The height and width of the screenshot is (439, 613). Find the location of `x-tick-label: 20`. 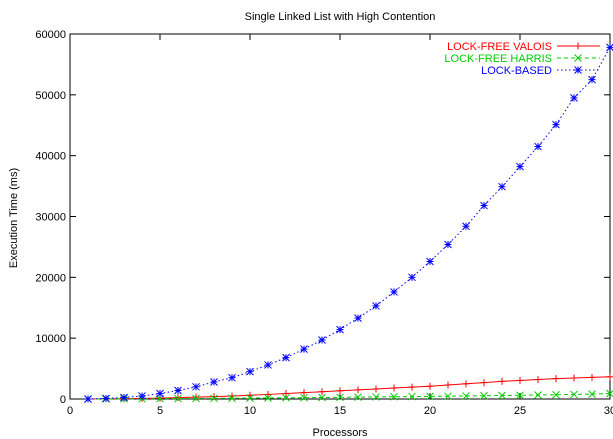

x-tick-label: 20 is located at coordinates (430, 411).